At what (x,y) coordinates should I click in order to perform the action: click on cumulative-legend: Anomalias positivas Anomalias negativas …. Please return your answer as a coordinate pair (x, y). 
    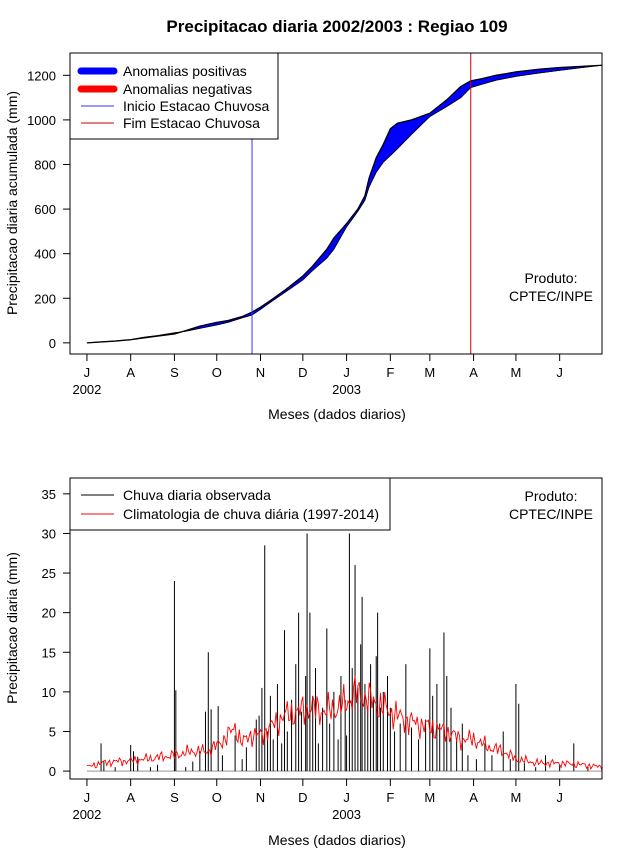
    Looking at the image, I should click on (174, 96).